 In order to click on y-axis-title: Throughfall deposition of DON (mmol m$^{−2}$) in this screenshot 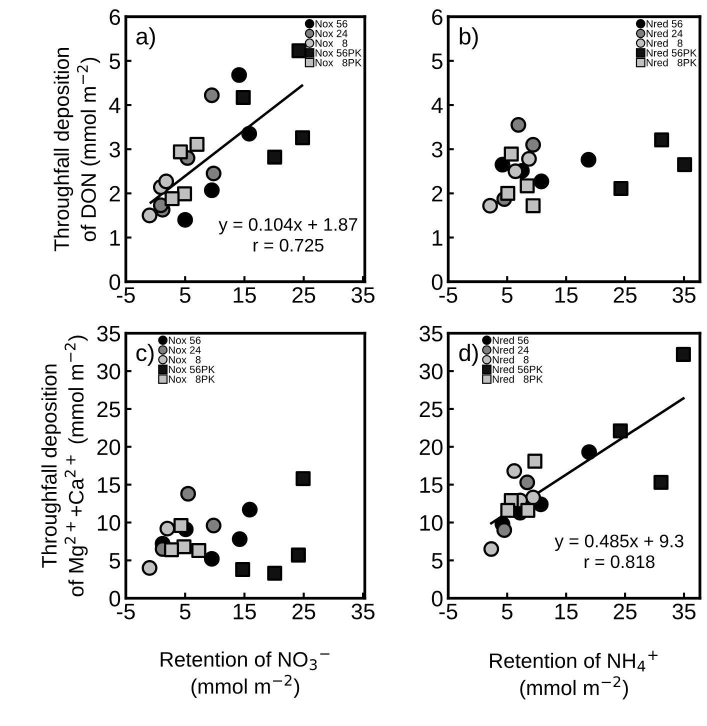, I will do `click(77, 150)`.